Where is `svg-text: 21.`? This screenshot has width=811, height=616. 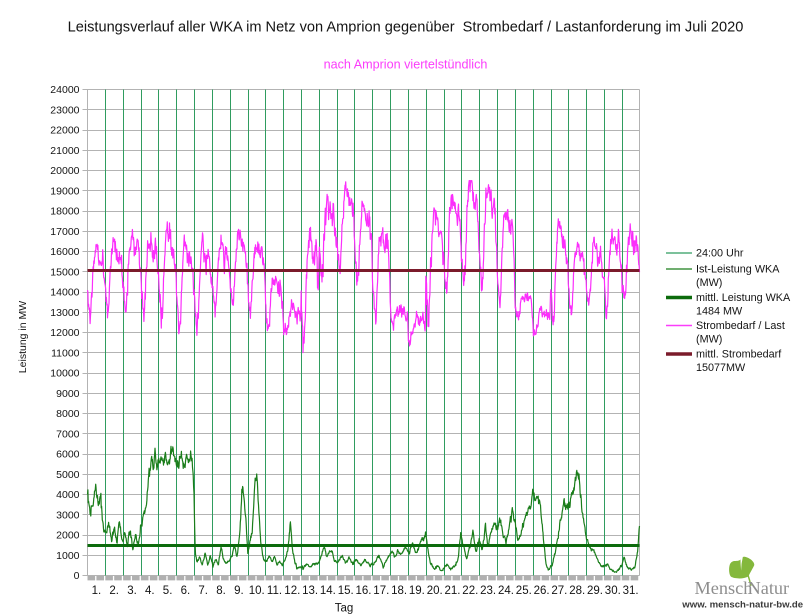 svg-text: 21. is located at coordinates (453, 591).